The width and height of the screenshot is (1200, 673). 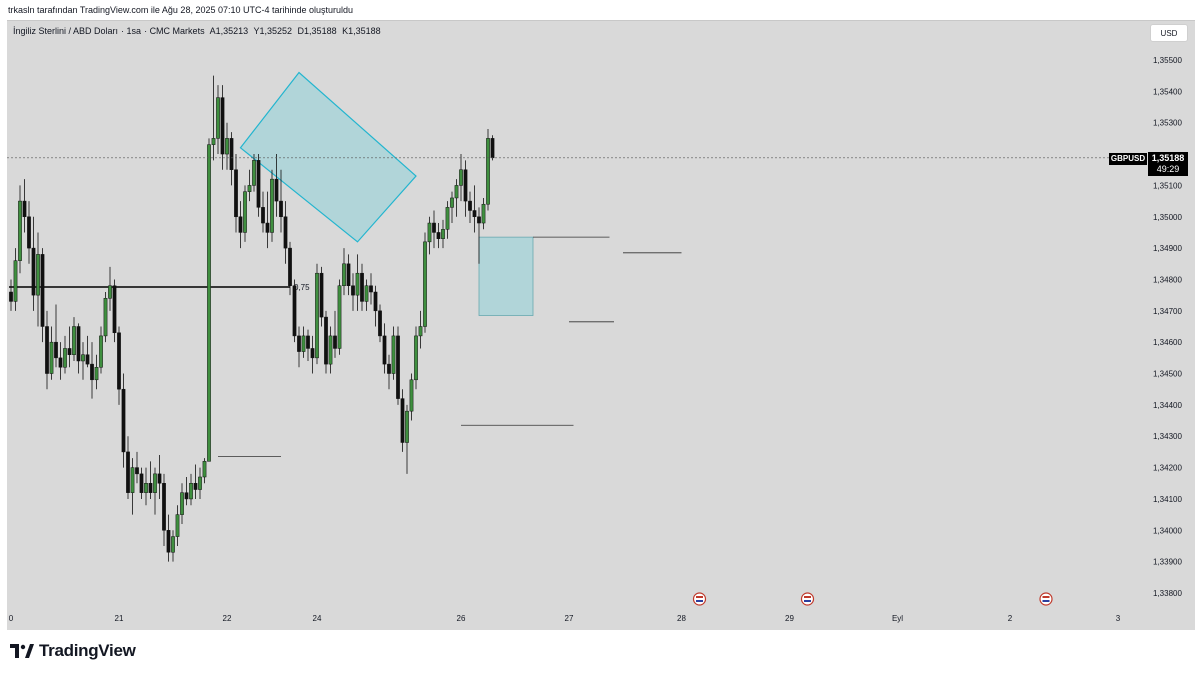 I want to click on time-tick-label: 28, so click(x=681, y=618).